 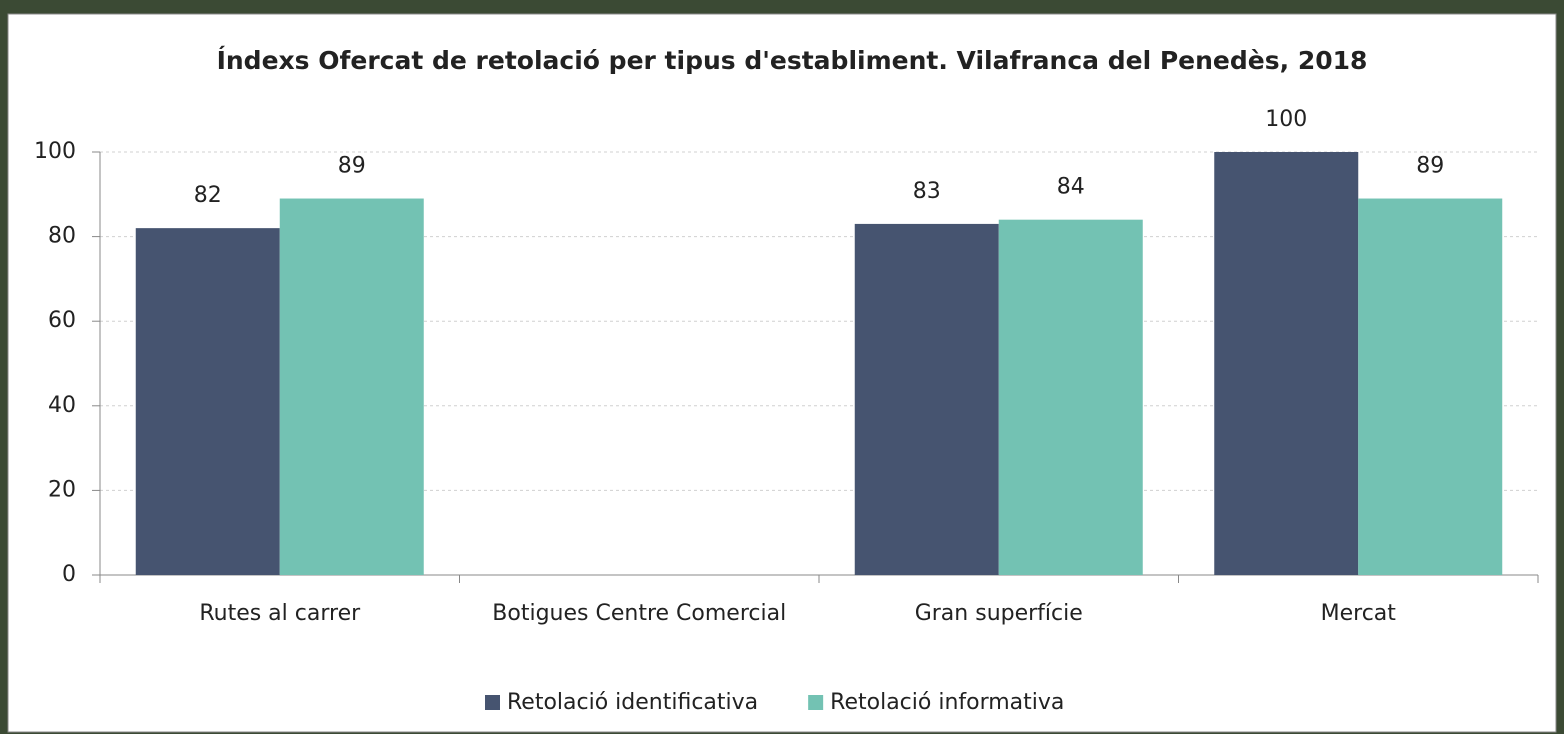 I want to click on data-label: 83, so click(x=927, y=191).